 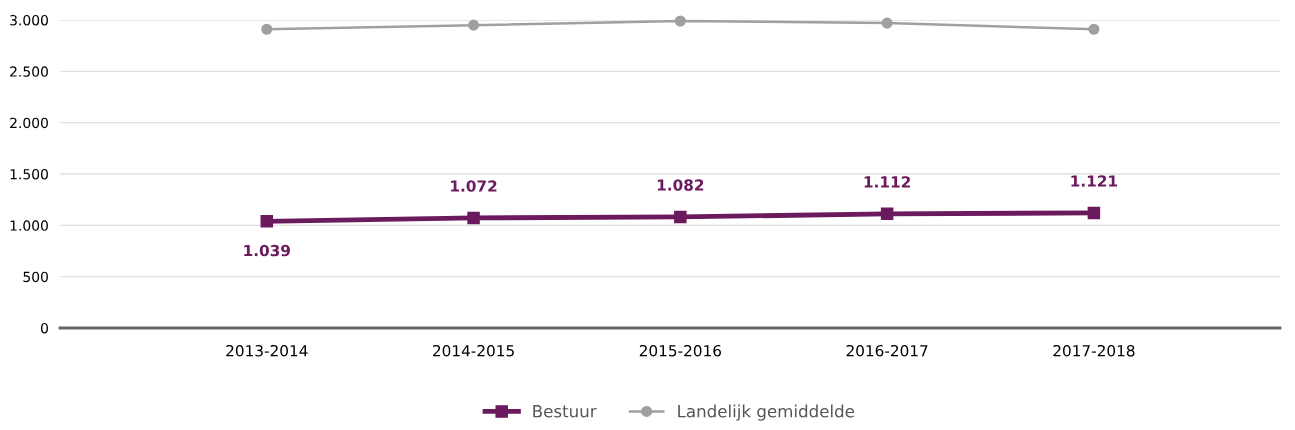 I want to click on legend-label: Bestuur, so click(x=565, y=411).